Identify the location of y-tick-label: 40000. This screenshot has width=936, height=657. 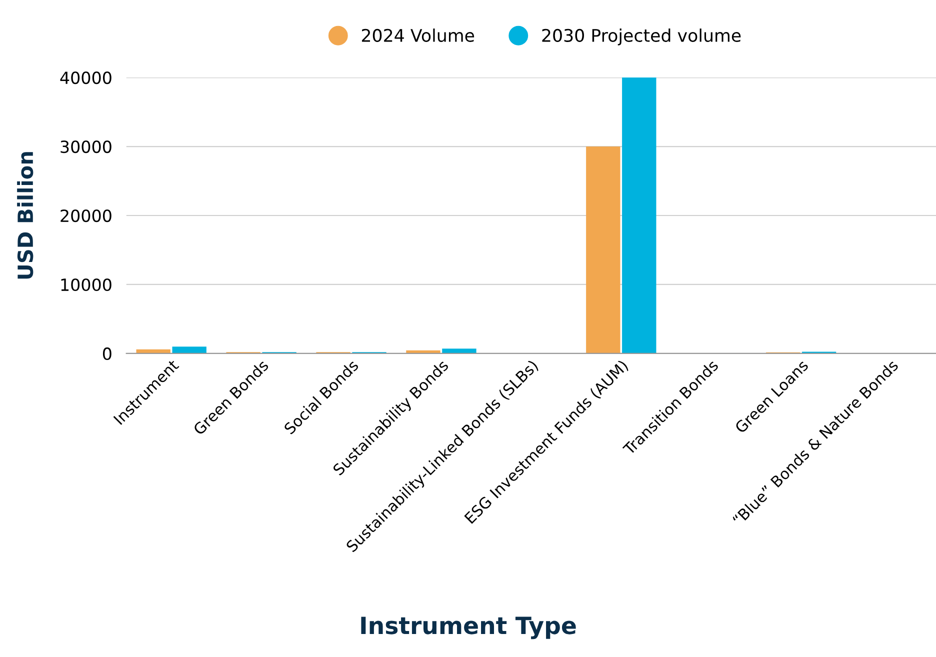
(86, 77).